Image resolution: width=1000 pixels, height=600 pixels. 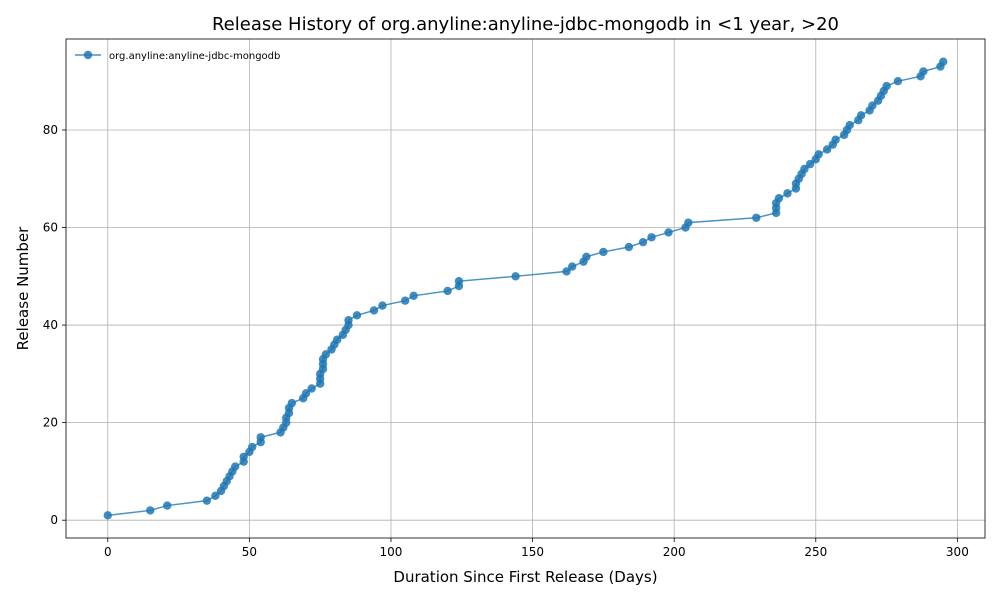 I want to click on x-tick-label: 100, so click(x=391, y=552).